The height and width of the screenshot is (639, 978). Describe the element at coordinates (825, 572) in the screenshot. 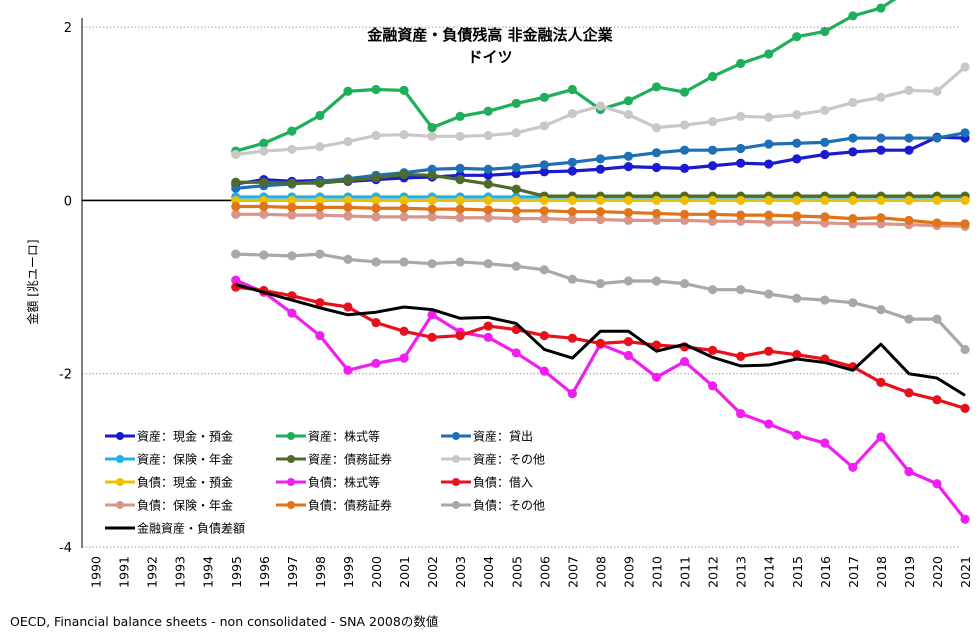

I see `x-tick-label: 2016` at that location.